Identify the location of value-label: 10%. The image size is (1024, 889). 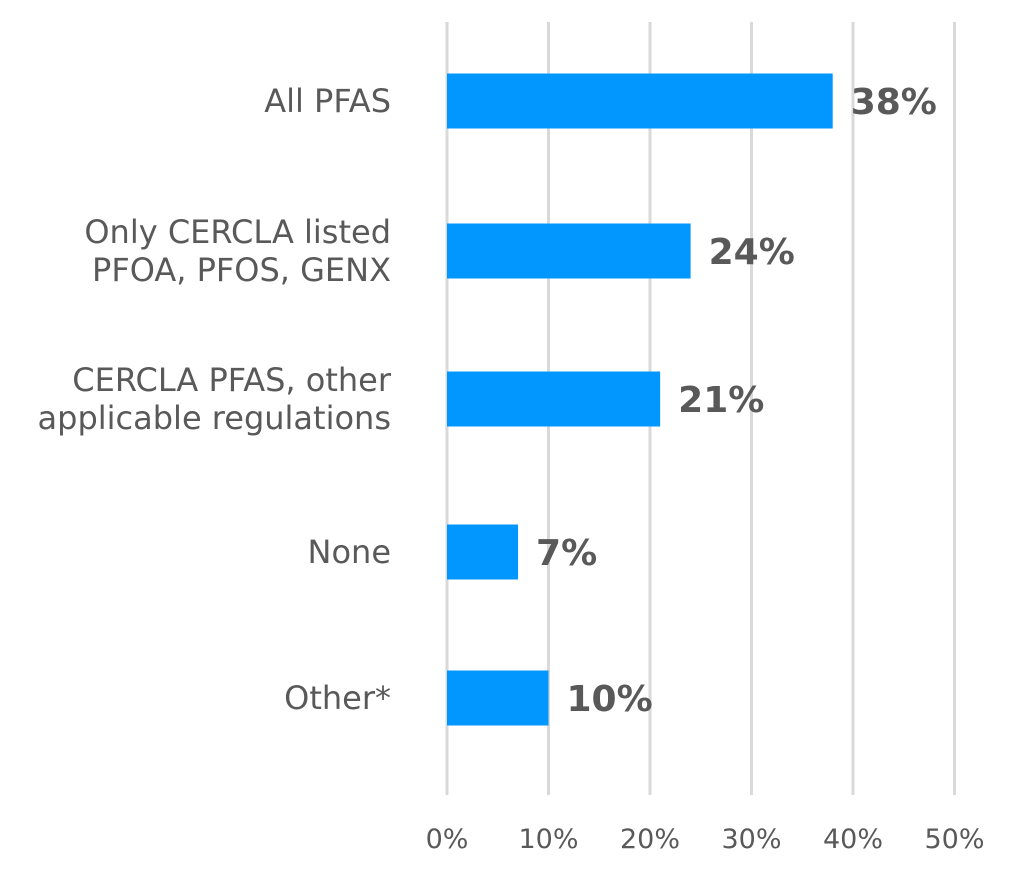
(610, 699).